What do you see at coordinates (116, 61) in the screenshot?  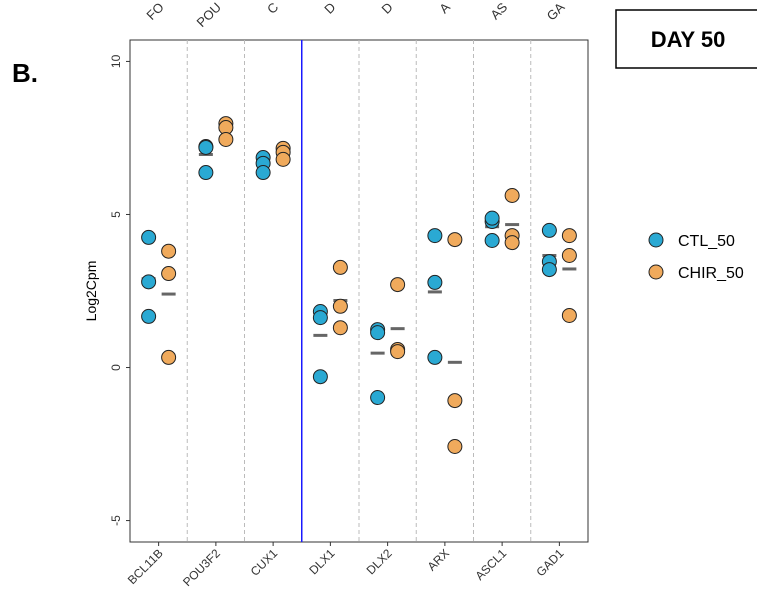 I see `y-tick-label: 10` at bounding box center [116, 61].